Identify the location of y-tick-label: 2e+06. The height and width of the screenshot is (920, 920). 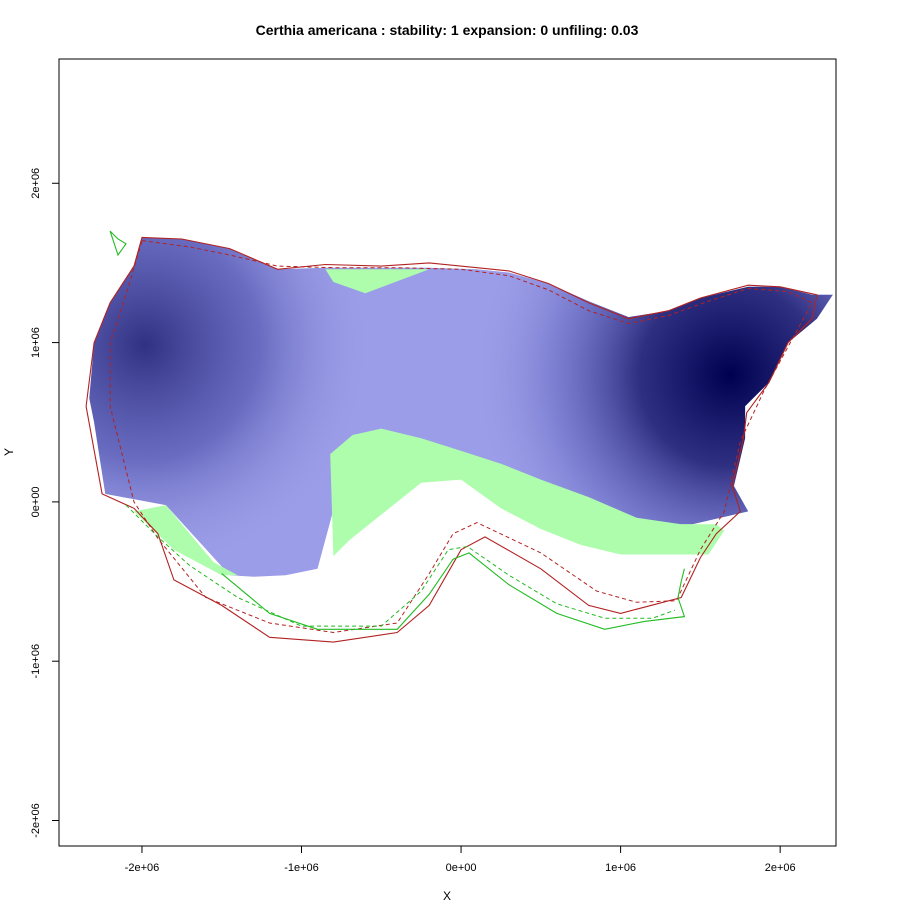
(36, 183).